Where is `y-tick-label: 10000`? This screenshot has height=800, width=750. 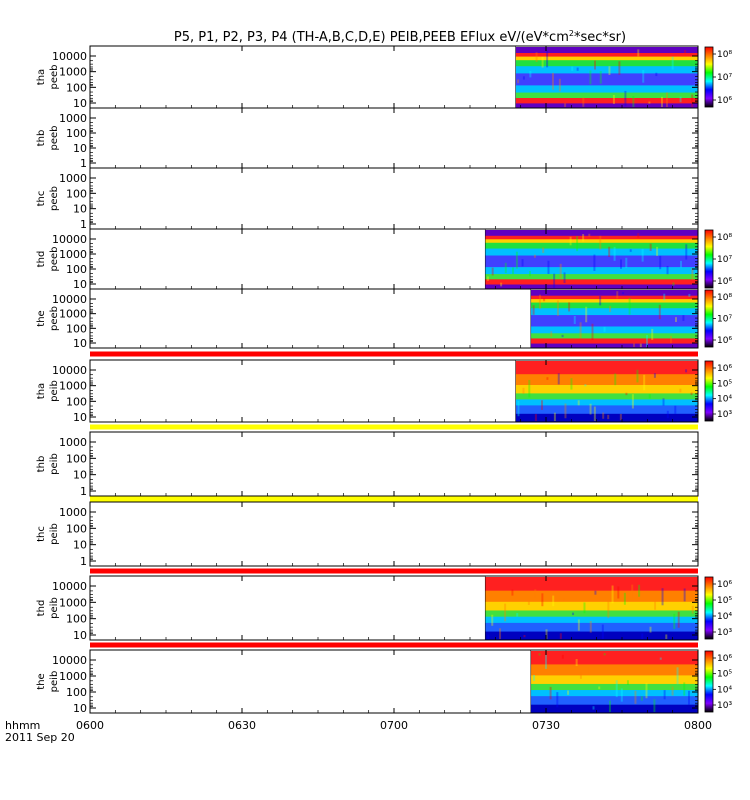 y-tick-label: 10000 is located at coordinates (69, 370).